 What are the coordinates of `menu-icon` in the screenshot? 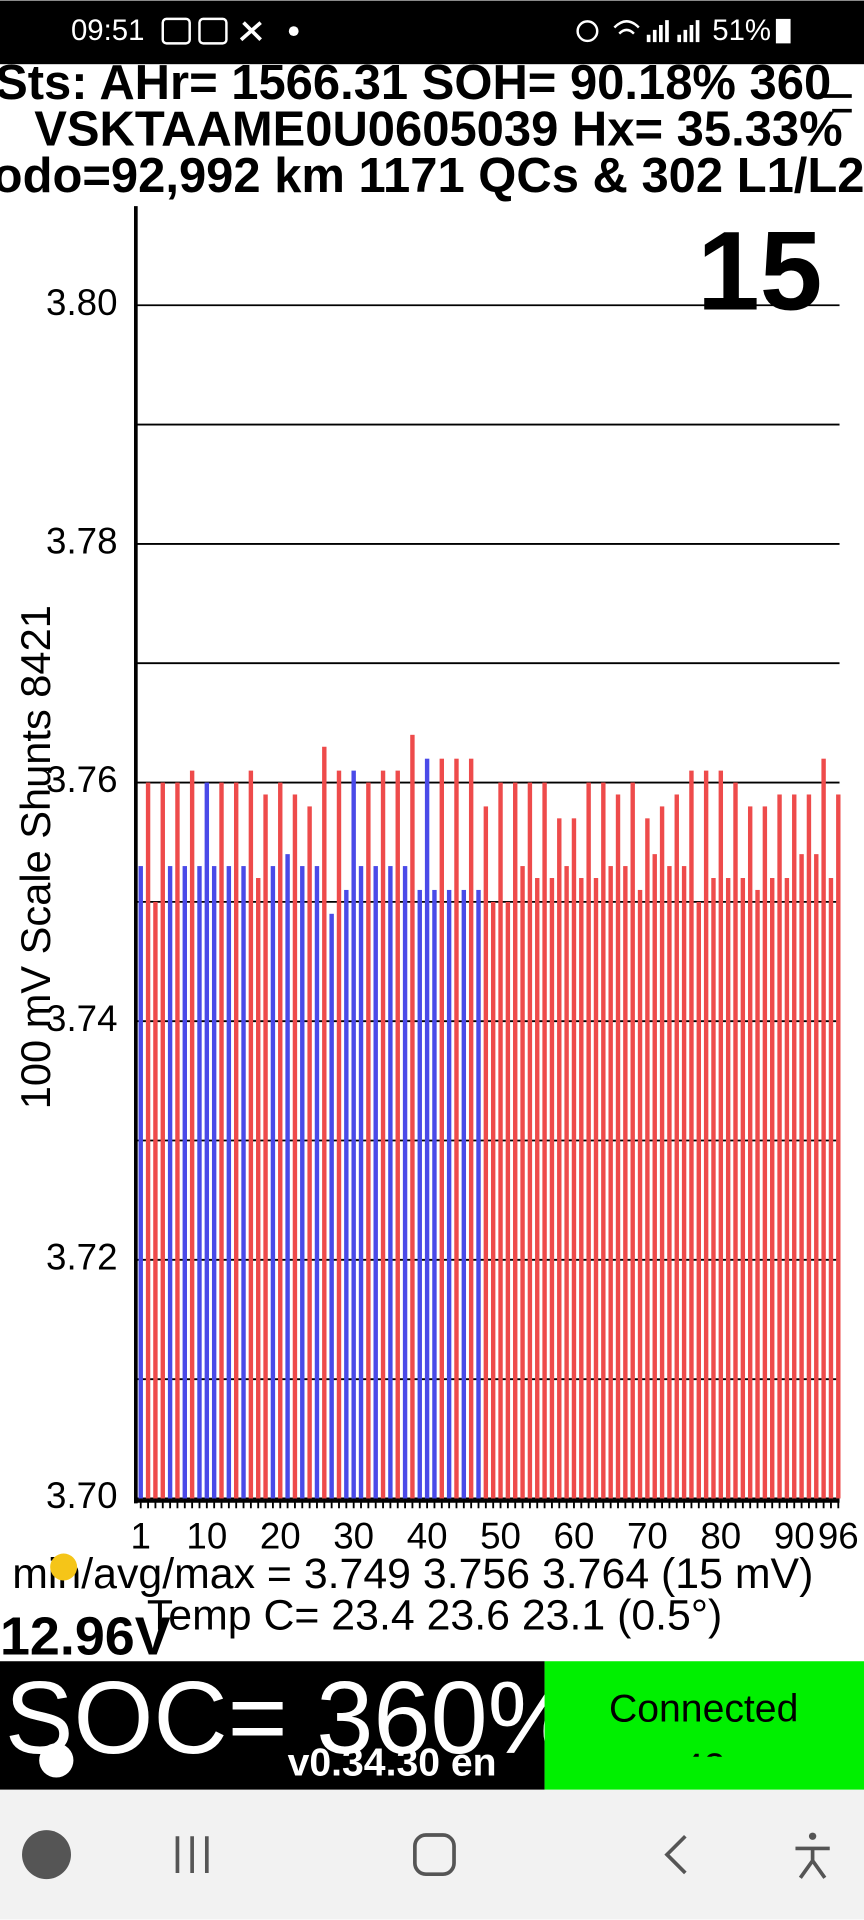 It's located at (837, 103).